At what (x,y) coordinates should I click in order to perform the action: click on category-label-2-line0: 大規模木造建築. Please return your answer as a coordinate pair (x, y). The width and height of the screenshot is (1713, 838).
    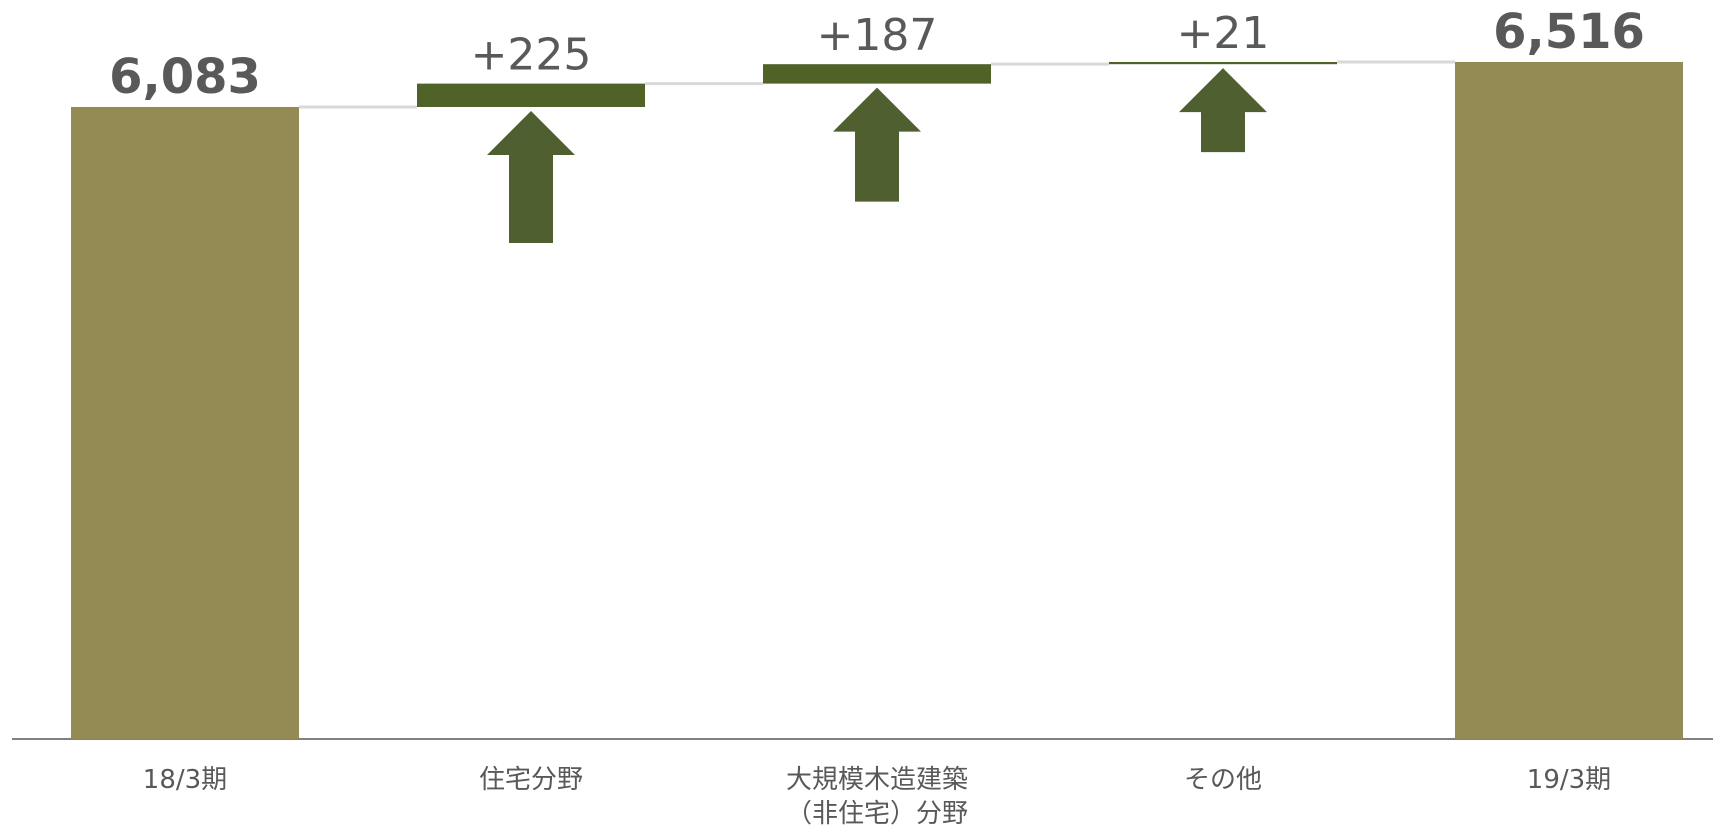
    Looking at the image, I should click on (877, 780).